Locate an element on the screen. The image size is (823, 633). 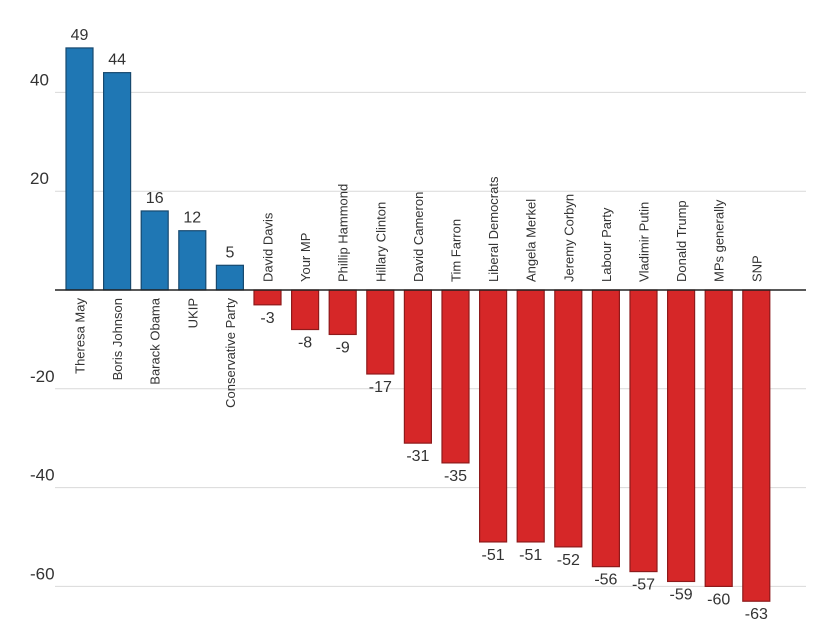
category-label-15: Vladimir Putin is located at coordinates (644, 242).